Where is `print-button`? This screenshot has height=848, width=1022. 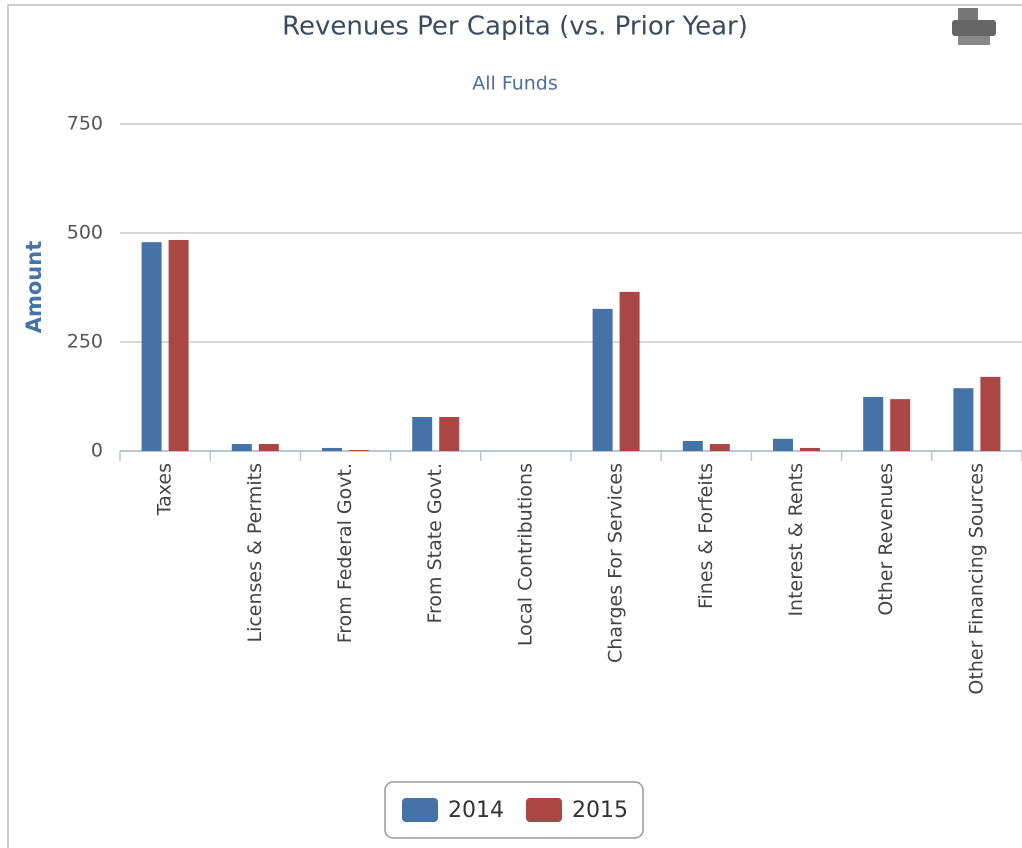
print-button is located at coordinates (974, 26).